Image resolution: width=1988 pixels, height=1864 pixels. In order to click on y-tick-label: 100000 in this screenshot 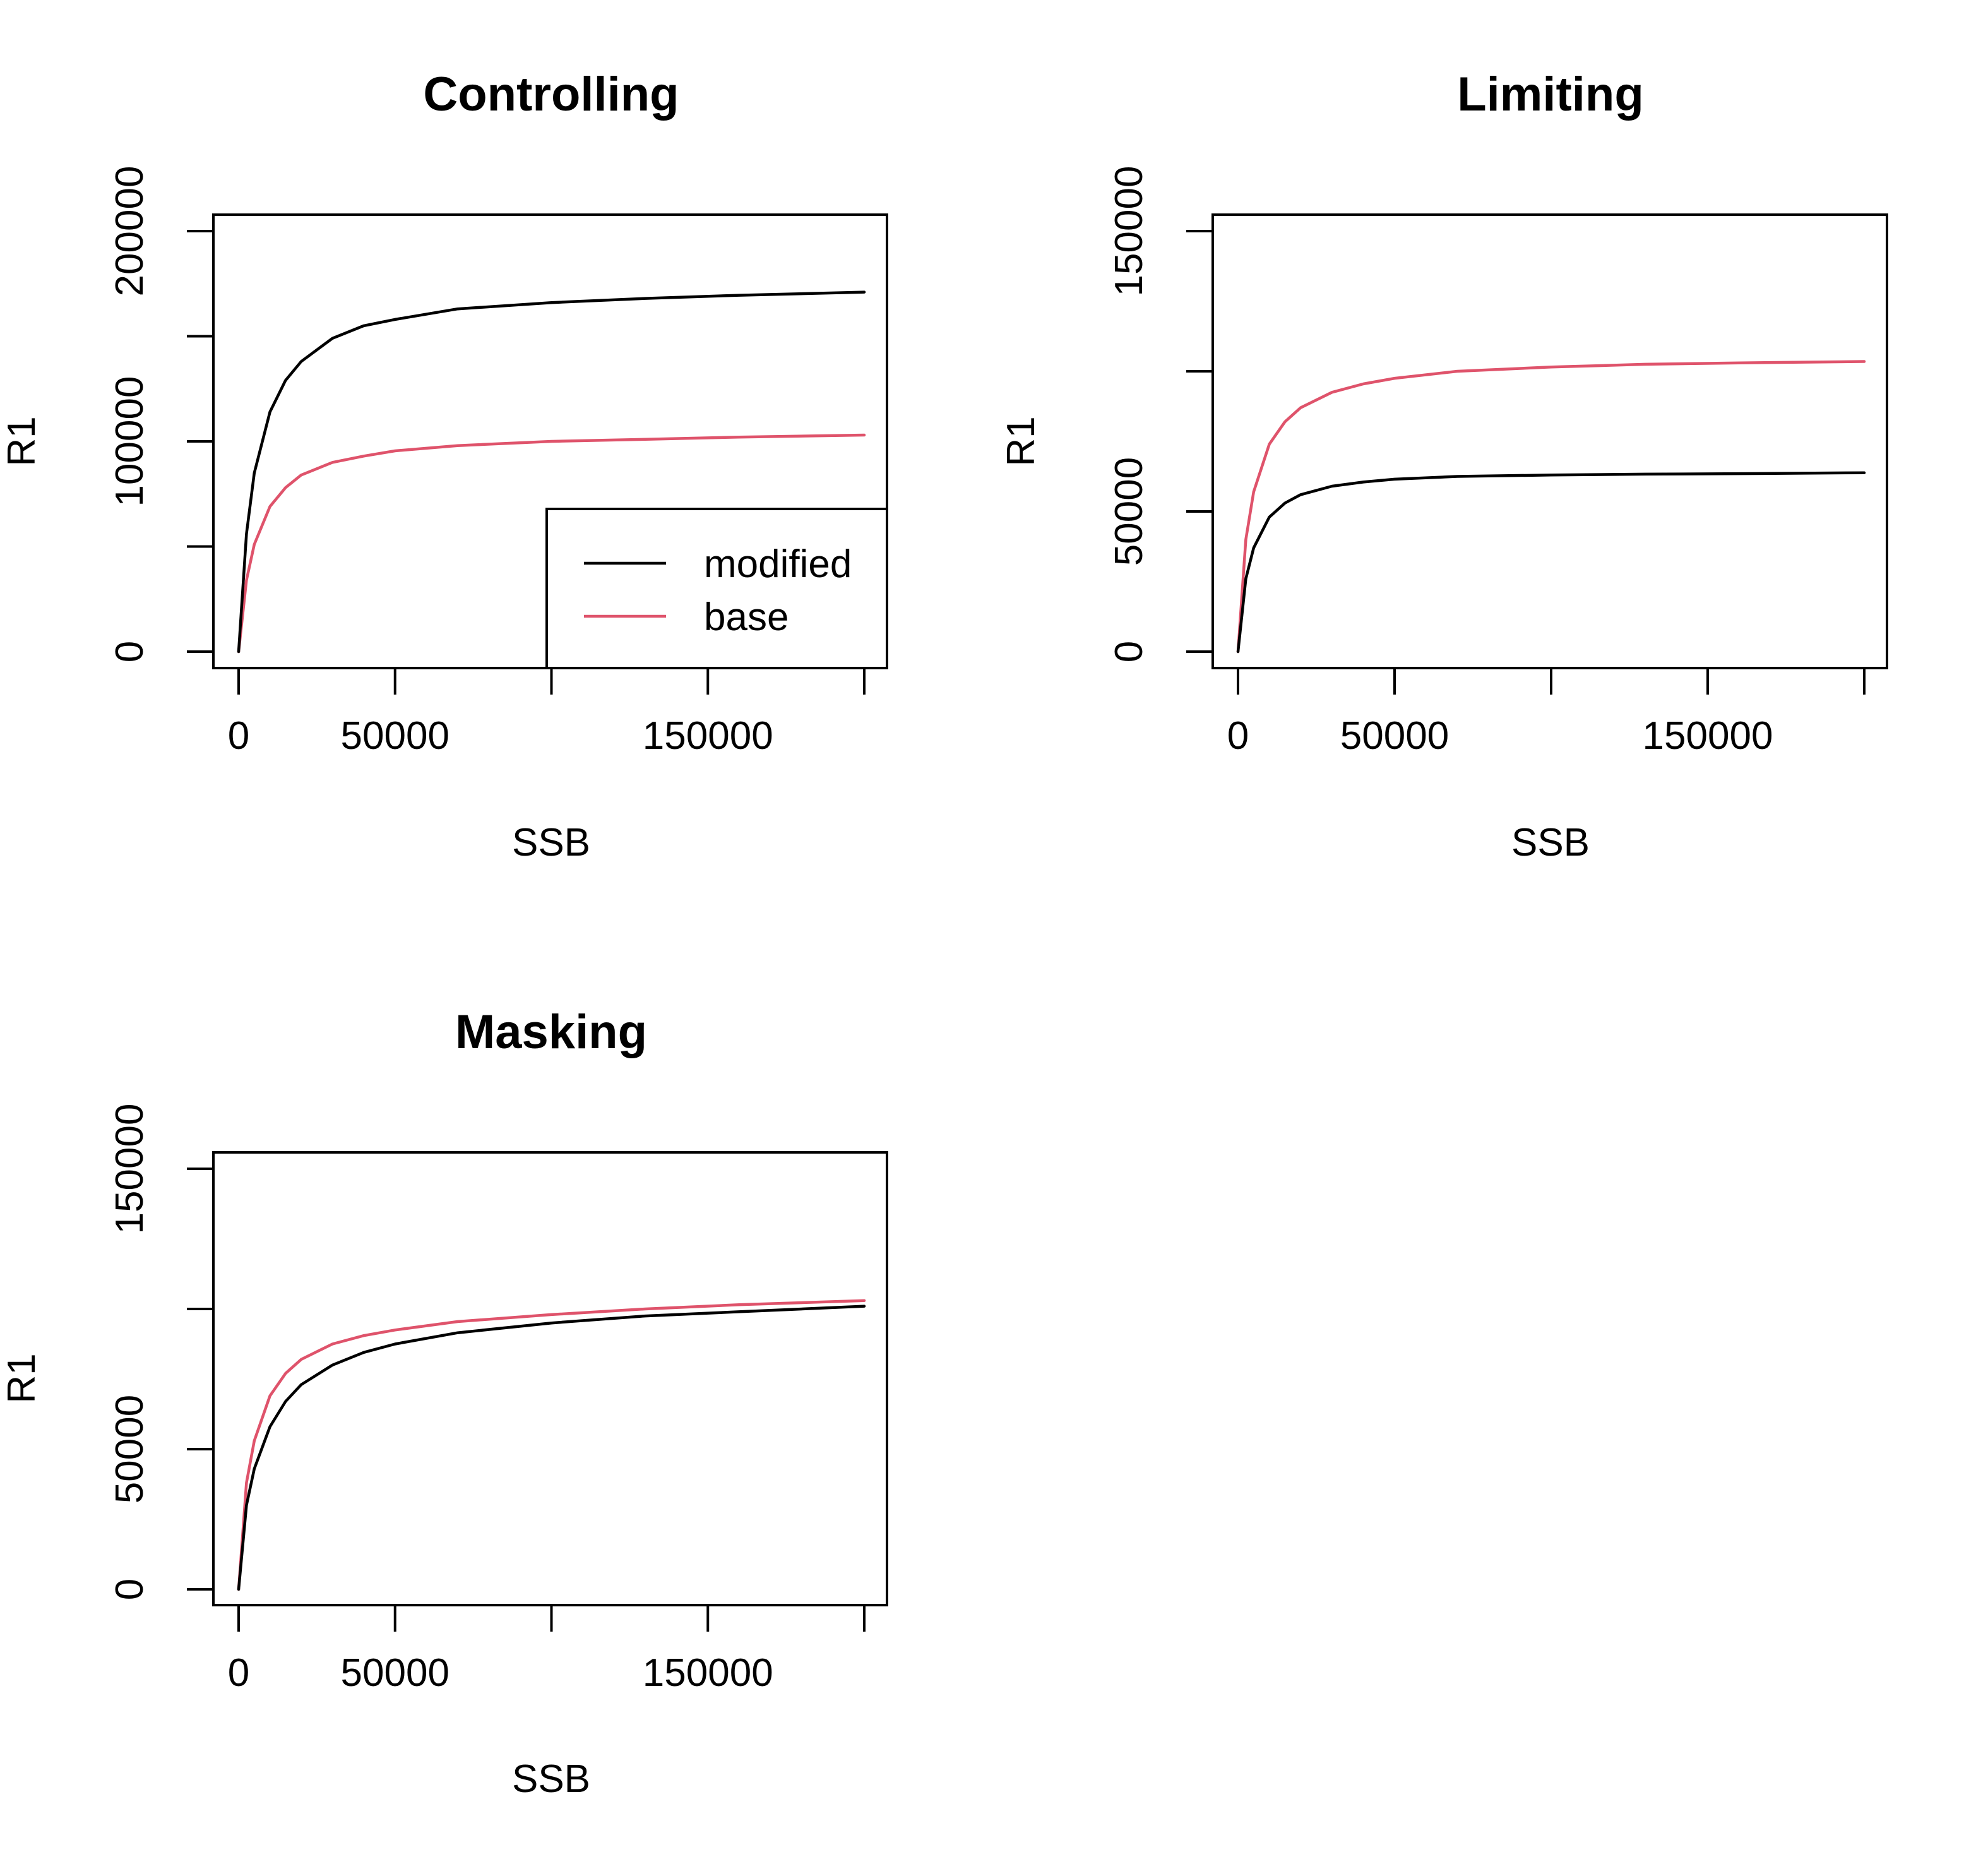, I will do `click(130, 441)`.